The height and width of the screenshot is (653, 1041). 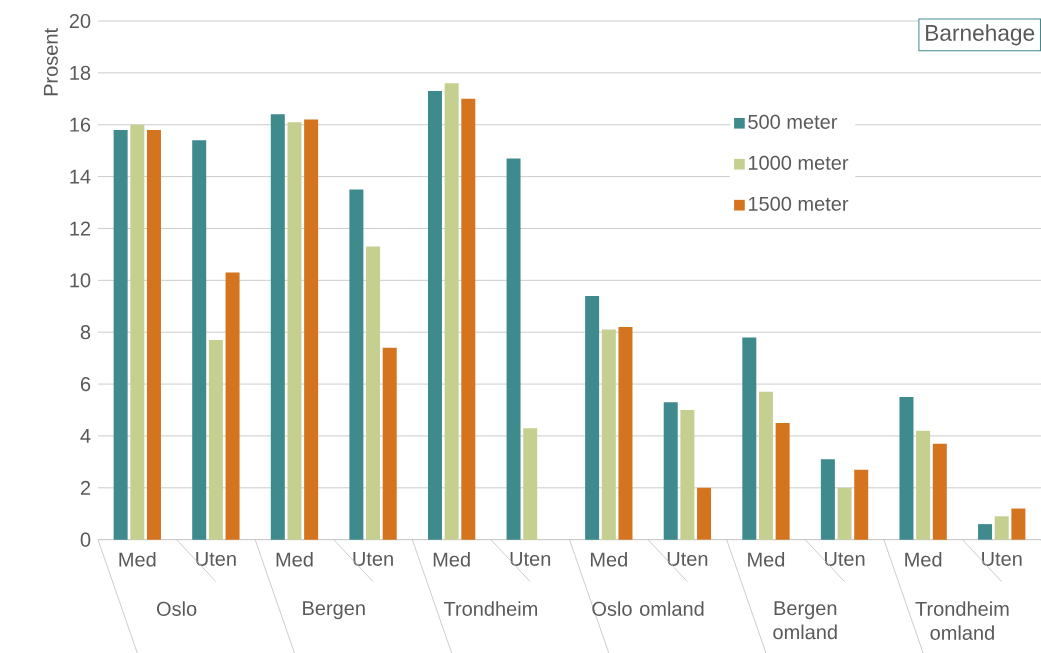 I want to click on y-axis-title: Prosent, so click(x=50, y=62).